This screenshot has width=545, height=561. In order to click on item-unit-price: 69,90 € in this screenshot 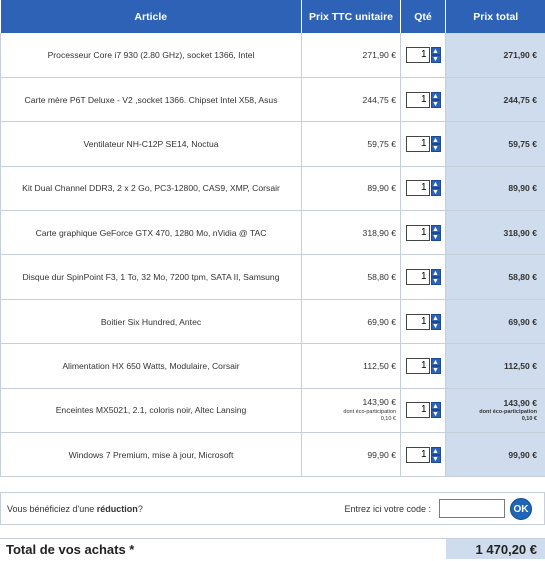, I will do `click(351, 321)`.